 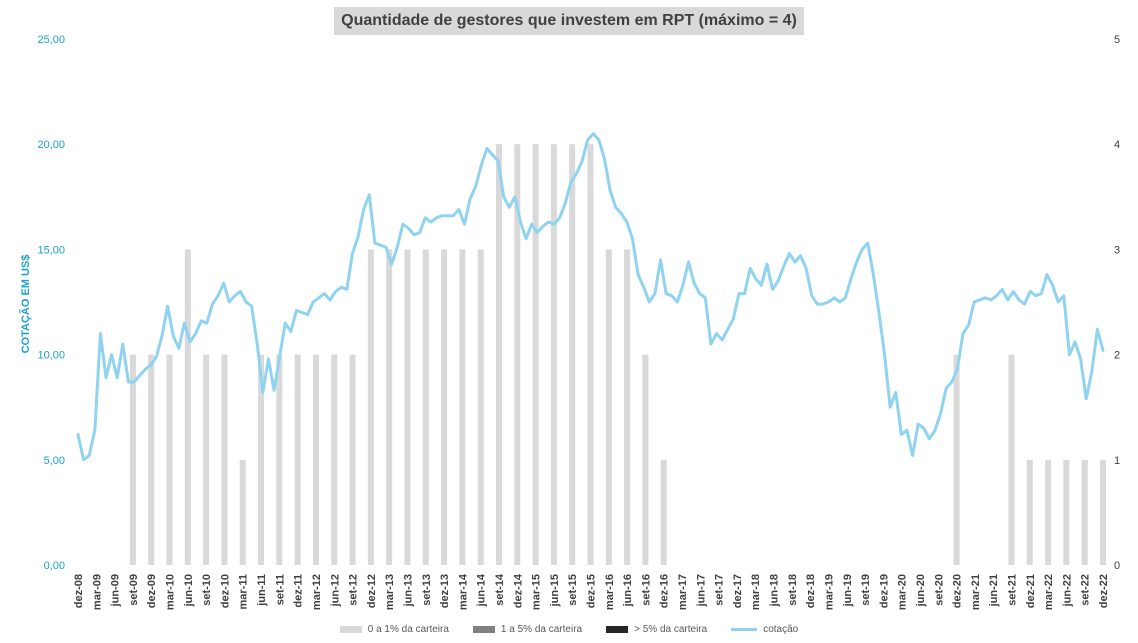 What do you see at coordinates (390, 592) in the screenshot?
I see `x-tick-label: mar-13` at bounding box center [390, 592].